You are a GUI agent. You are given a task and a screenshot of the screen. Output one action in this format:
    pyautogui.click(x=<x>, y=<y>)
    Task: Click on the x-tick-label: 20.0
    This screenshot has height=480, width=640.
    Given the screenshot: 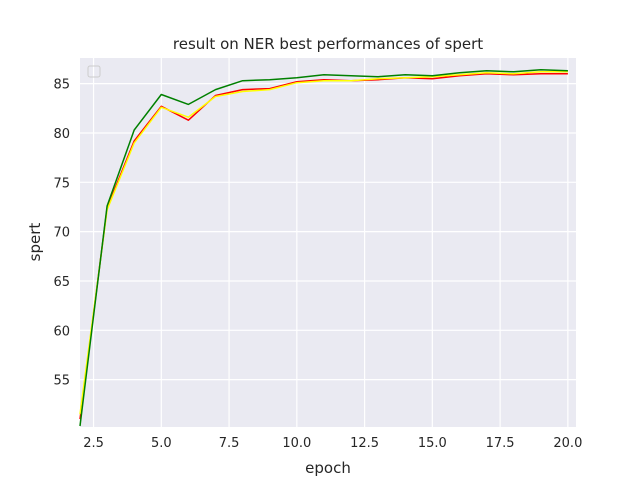 What is the action you would take?
    pyautogui.click(x=567, y=443)
    